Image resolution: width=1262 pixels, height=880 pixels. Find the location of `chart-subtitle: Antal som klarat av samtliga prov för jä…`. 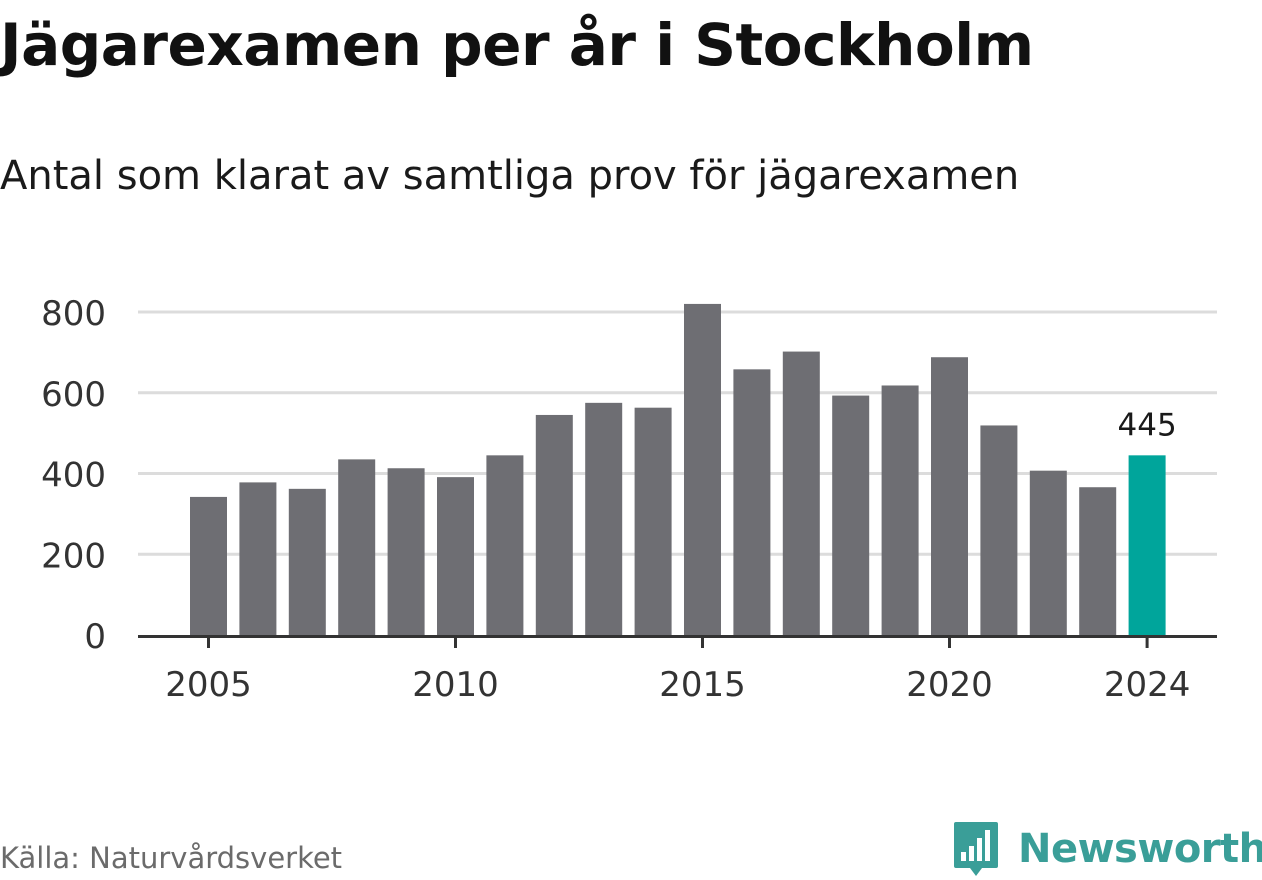

chart-subtitle: Antal som klarat av samtliga prov för jä… is located at coordinates (510, 176).